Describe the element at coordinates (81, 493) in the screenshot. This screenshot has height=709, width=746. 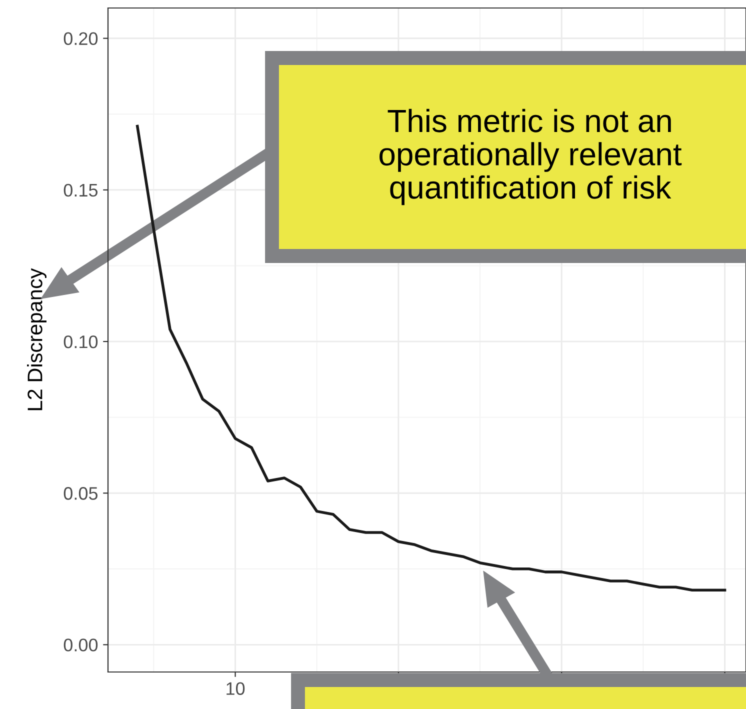
I see `y-tick-label: 0.05` at that location.